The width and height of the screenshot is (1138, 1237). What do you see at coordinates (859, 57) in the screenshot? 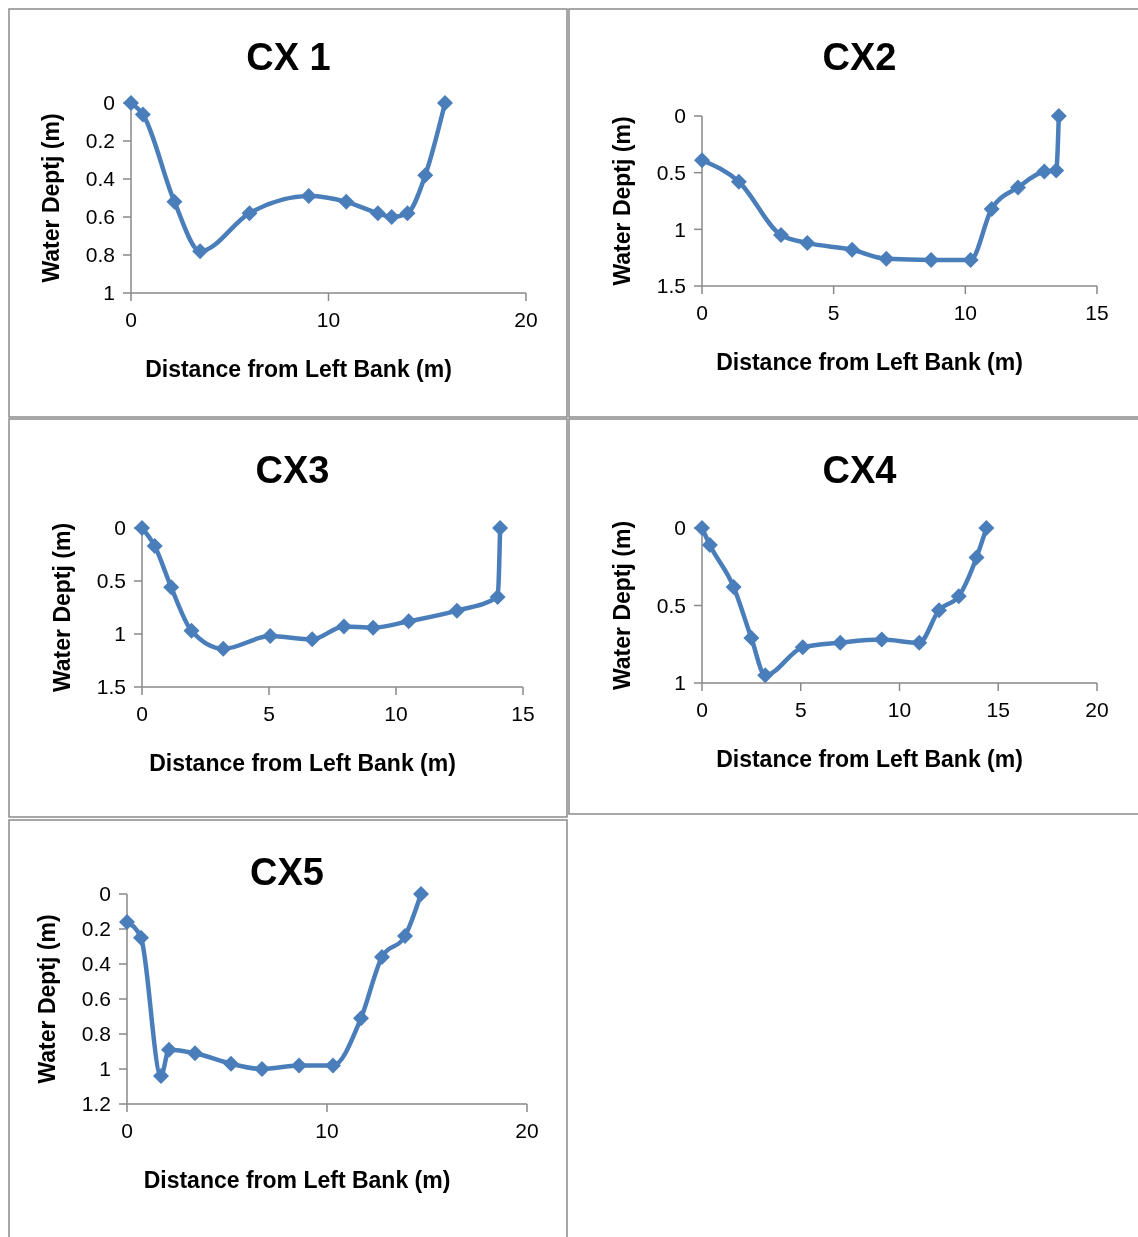
I see `chart-title: CX2` at bounding box center [859, 57].